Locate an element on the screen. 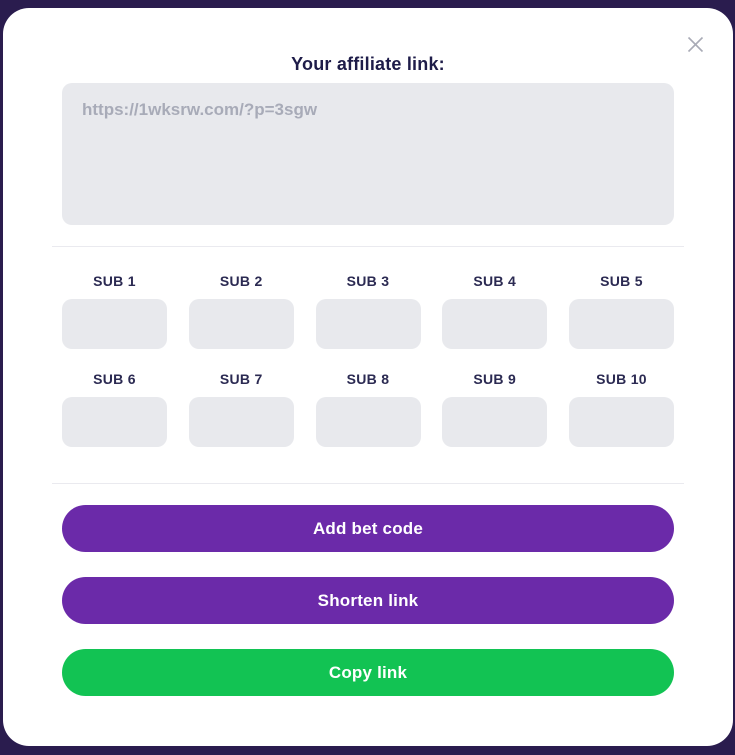 Image resolution: width=735 pixels, height=755 pixels. sub-field-label: SUB 6 is located at coordinates (114, 379).